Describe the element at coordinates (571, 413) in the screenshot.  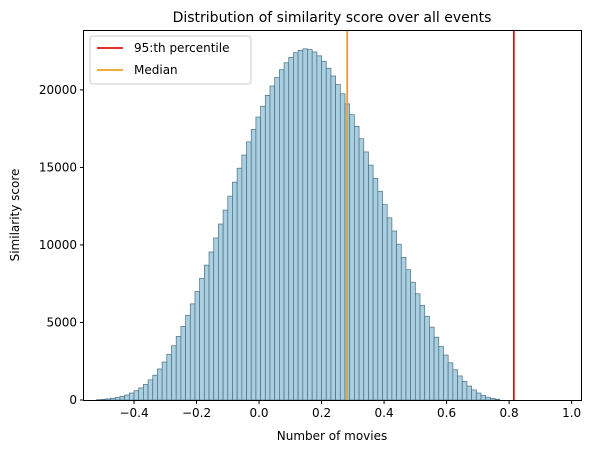
I see `x-tick-label: 1.0` at that location.